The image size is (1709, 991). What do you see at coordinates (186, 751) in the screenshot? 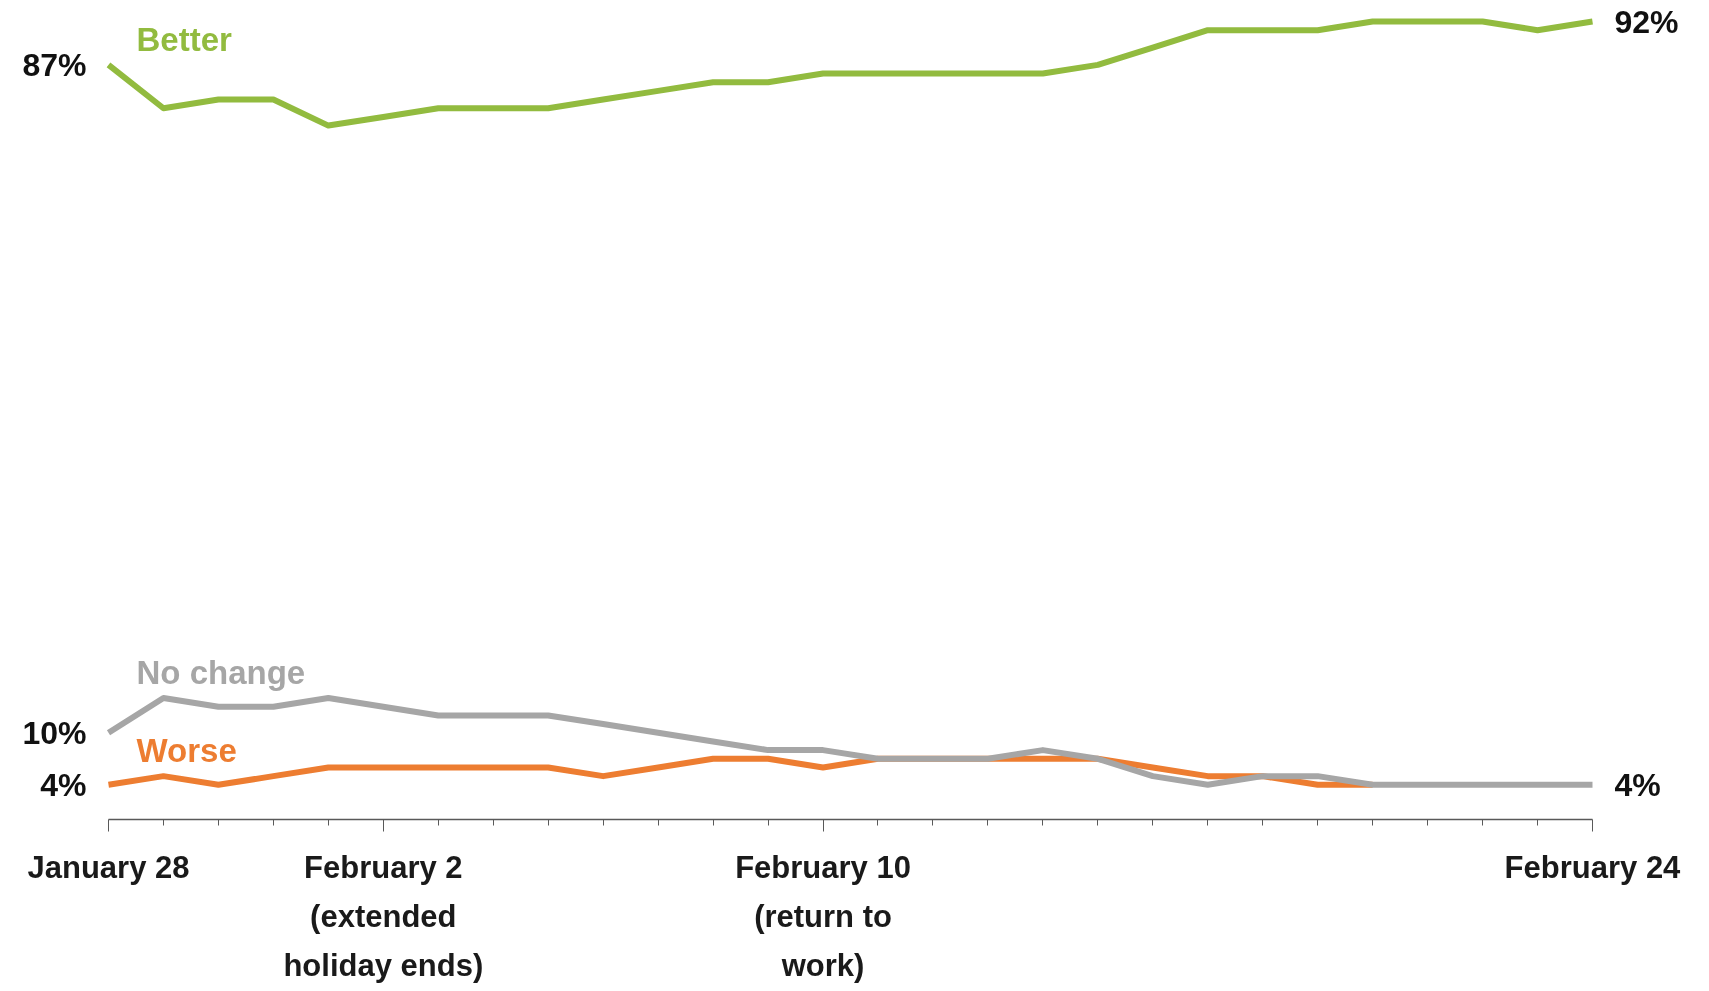
I see `series-label: Worse` at bounding box center [186, 751].